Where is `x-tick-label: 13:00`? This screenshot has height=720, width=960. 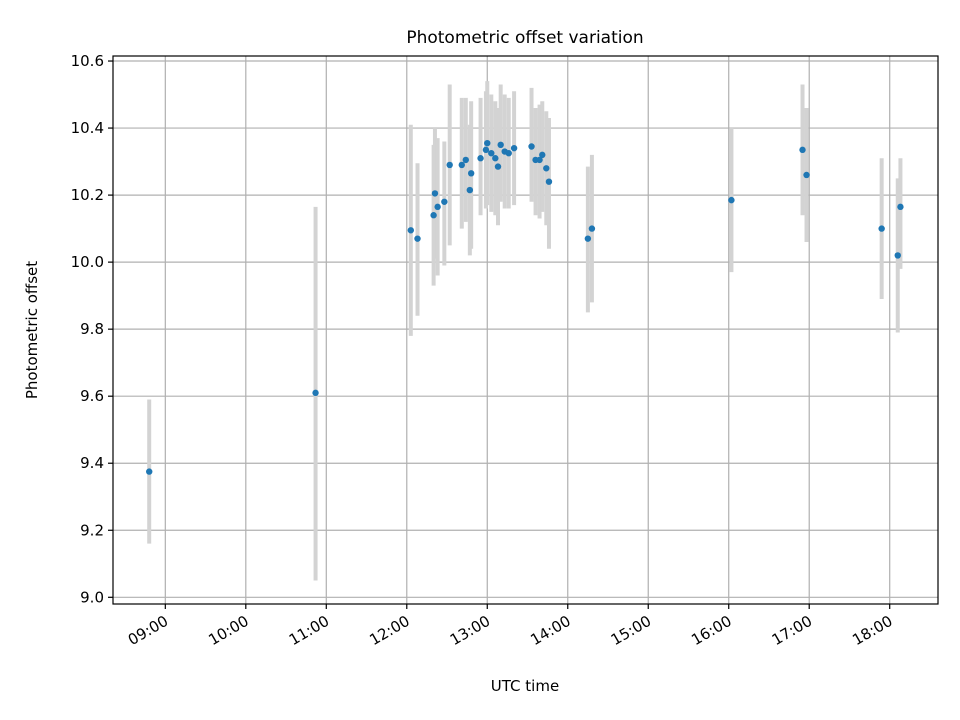
x-tick-label: 13:00 is located at coordinates (470, 630).